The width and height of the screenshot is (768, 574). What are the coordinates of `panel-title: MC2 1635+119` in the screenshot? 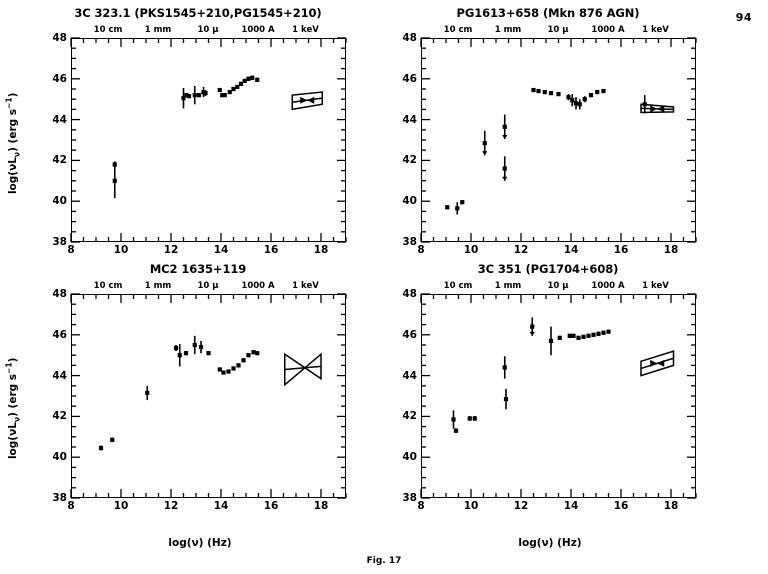 It's located at (198, 269).